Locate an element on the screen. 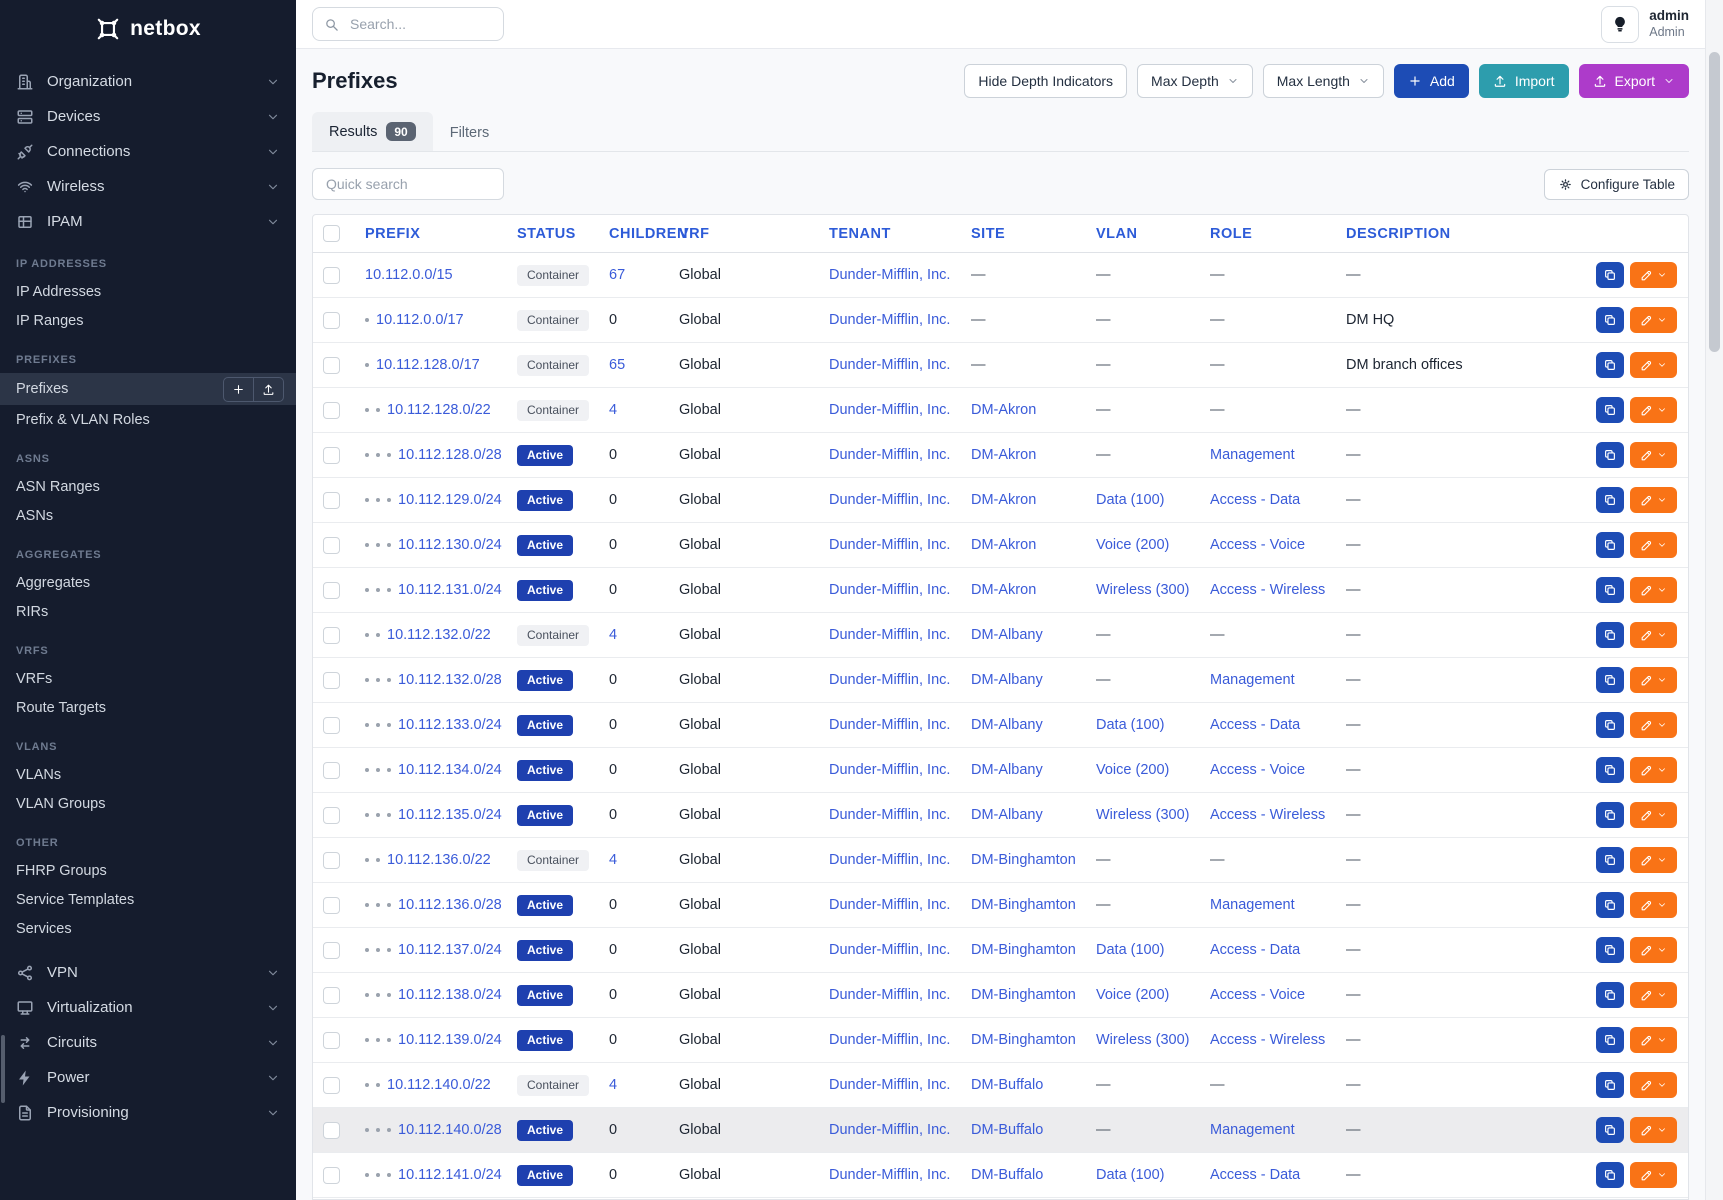 The image size is (1723, 1200). add-button: Add is located at coordinates (1431, 81).